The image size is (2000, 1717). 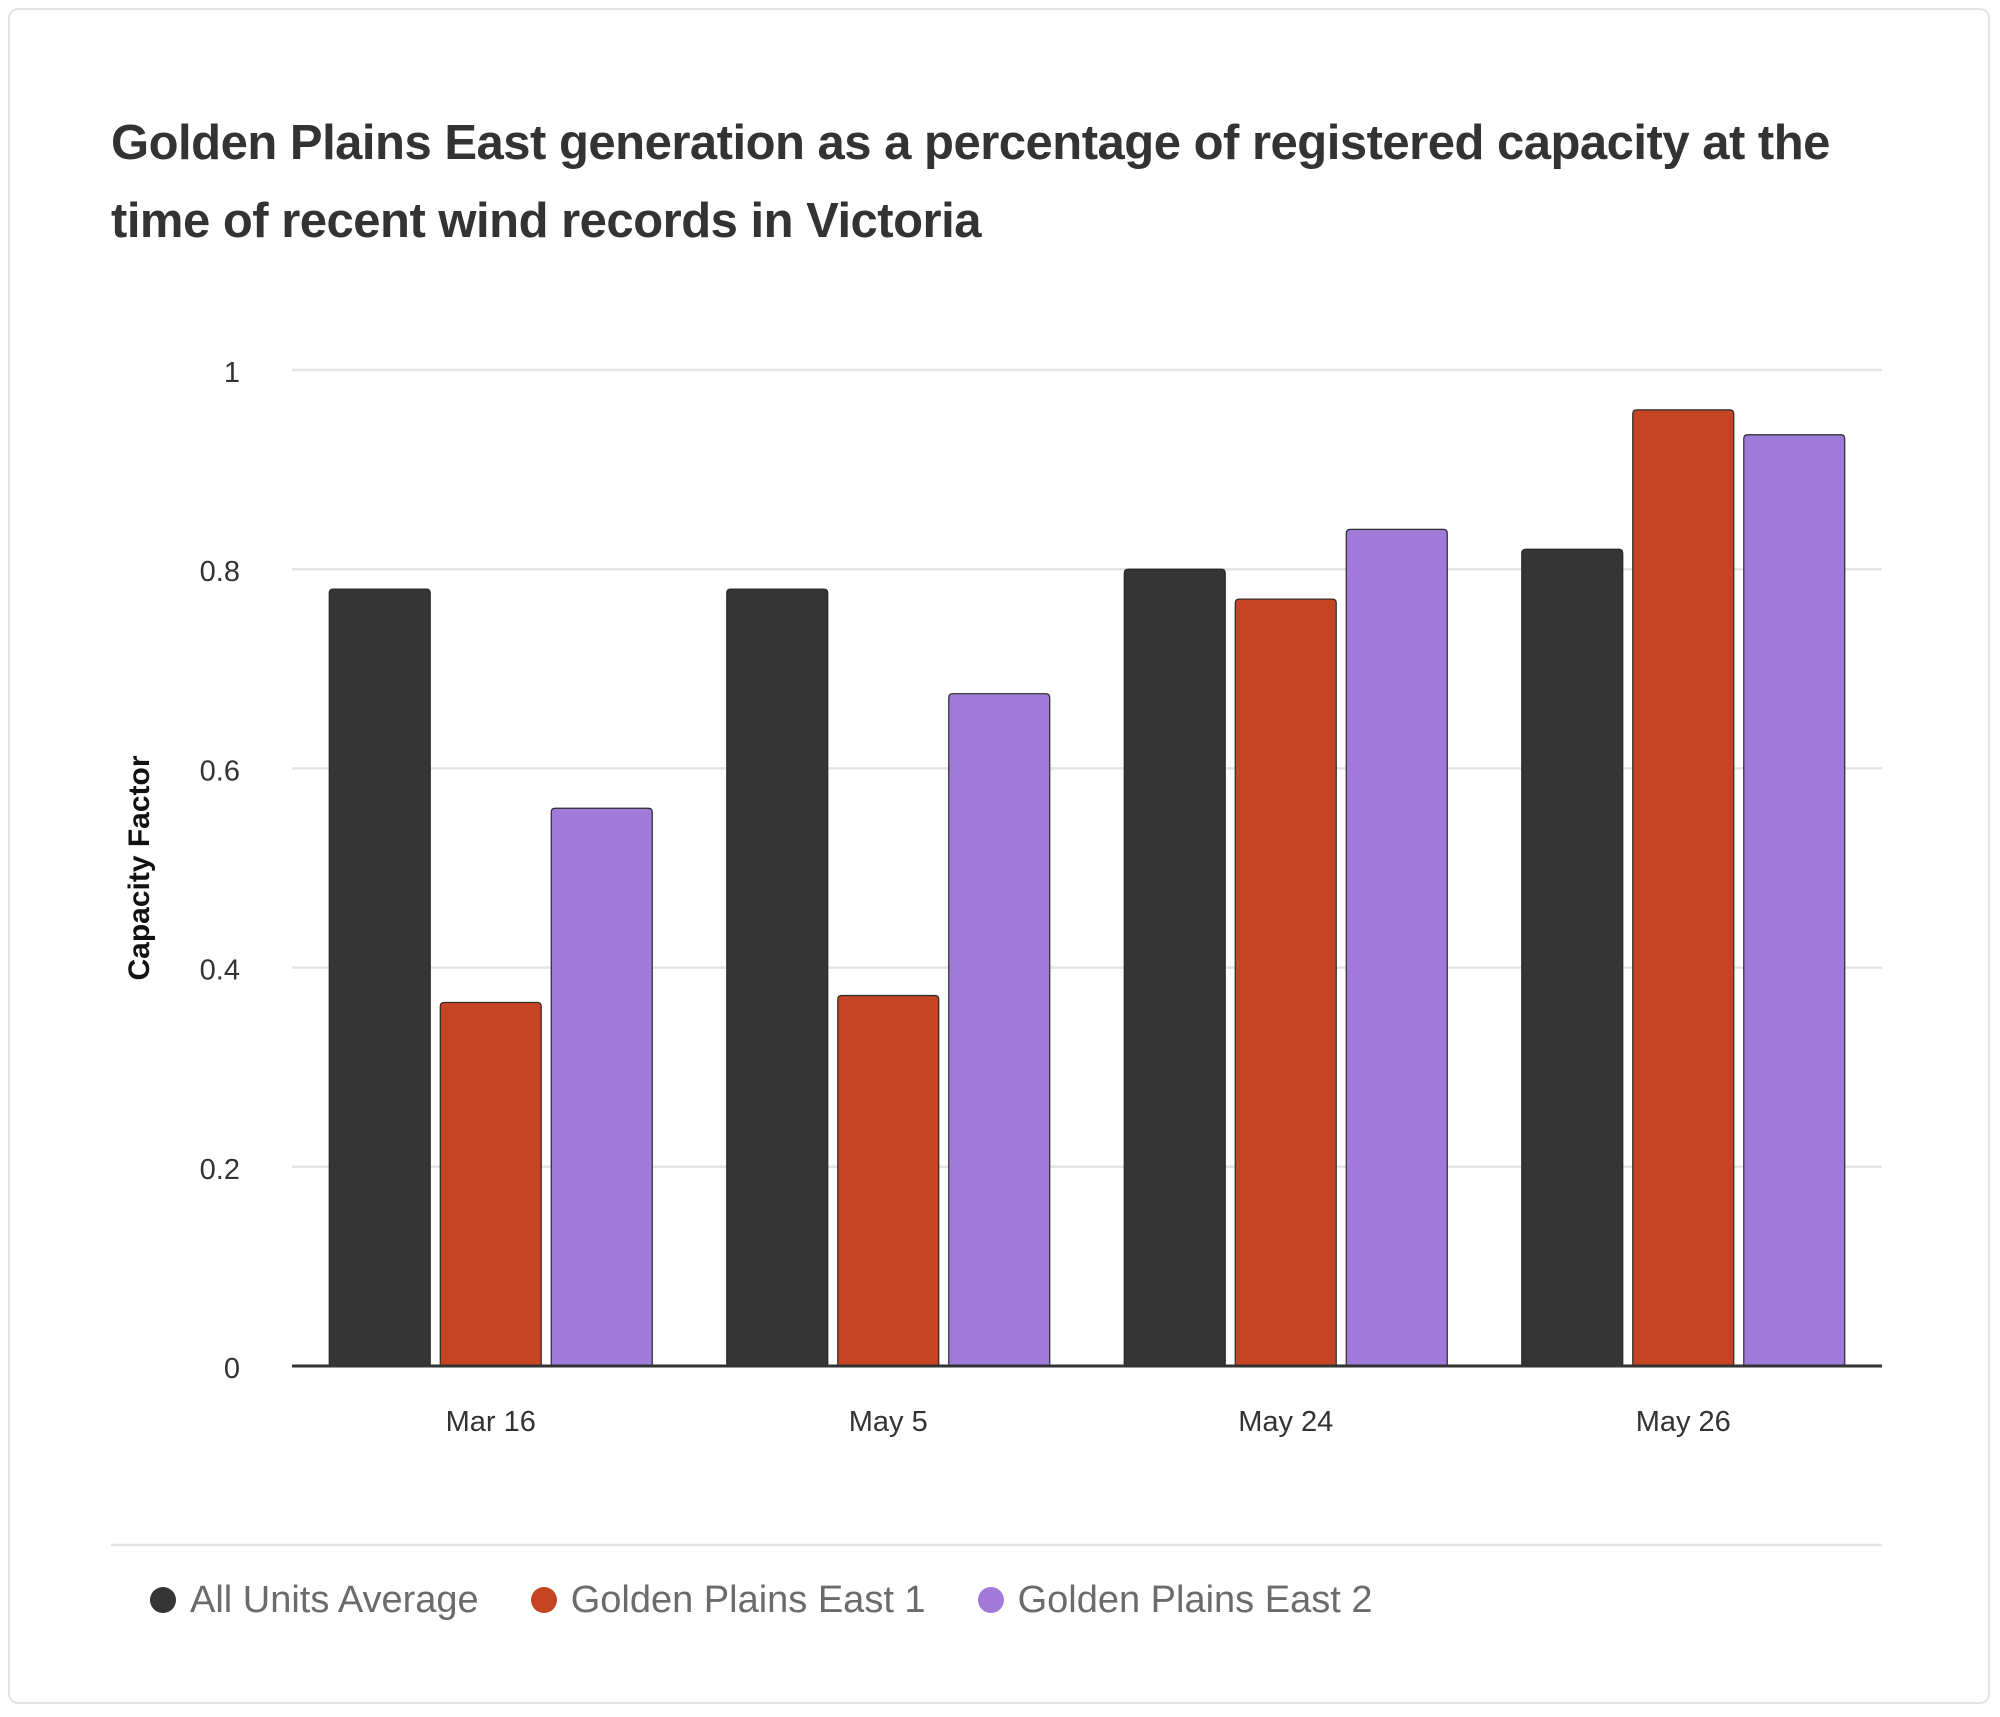 What do you see at coordinates (220, 871) in the screenshot?
I see `y-tick-labels: 0 0.2 0.4 0.6 0.8 1` at bounding box center [220, 871].